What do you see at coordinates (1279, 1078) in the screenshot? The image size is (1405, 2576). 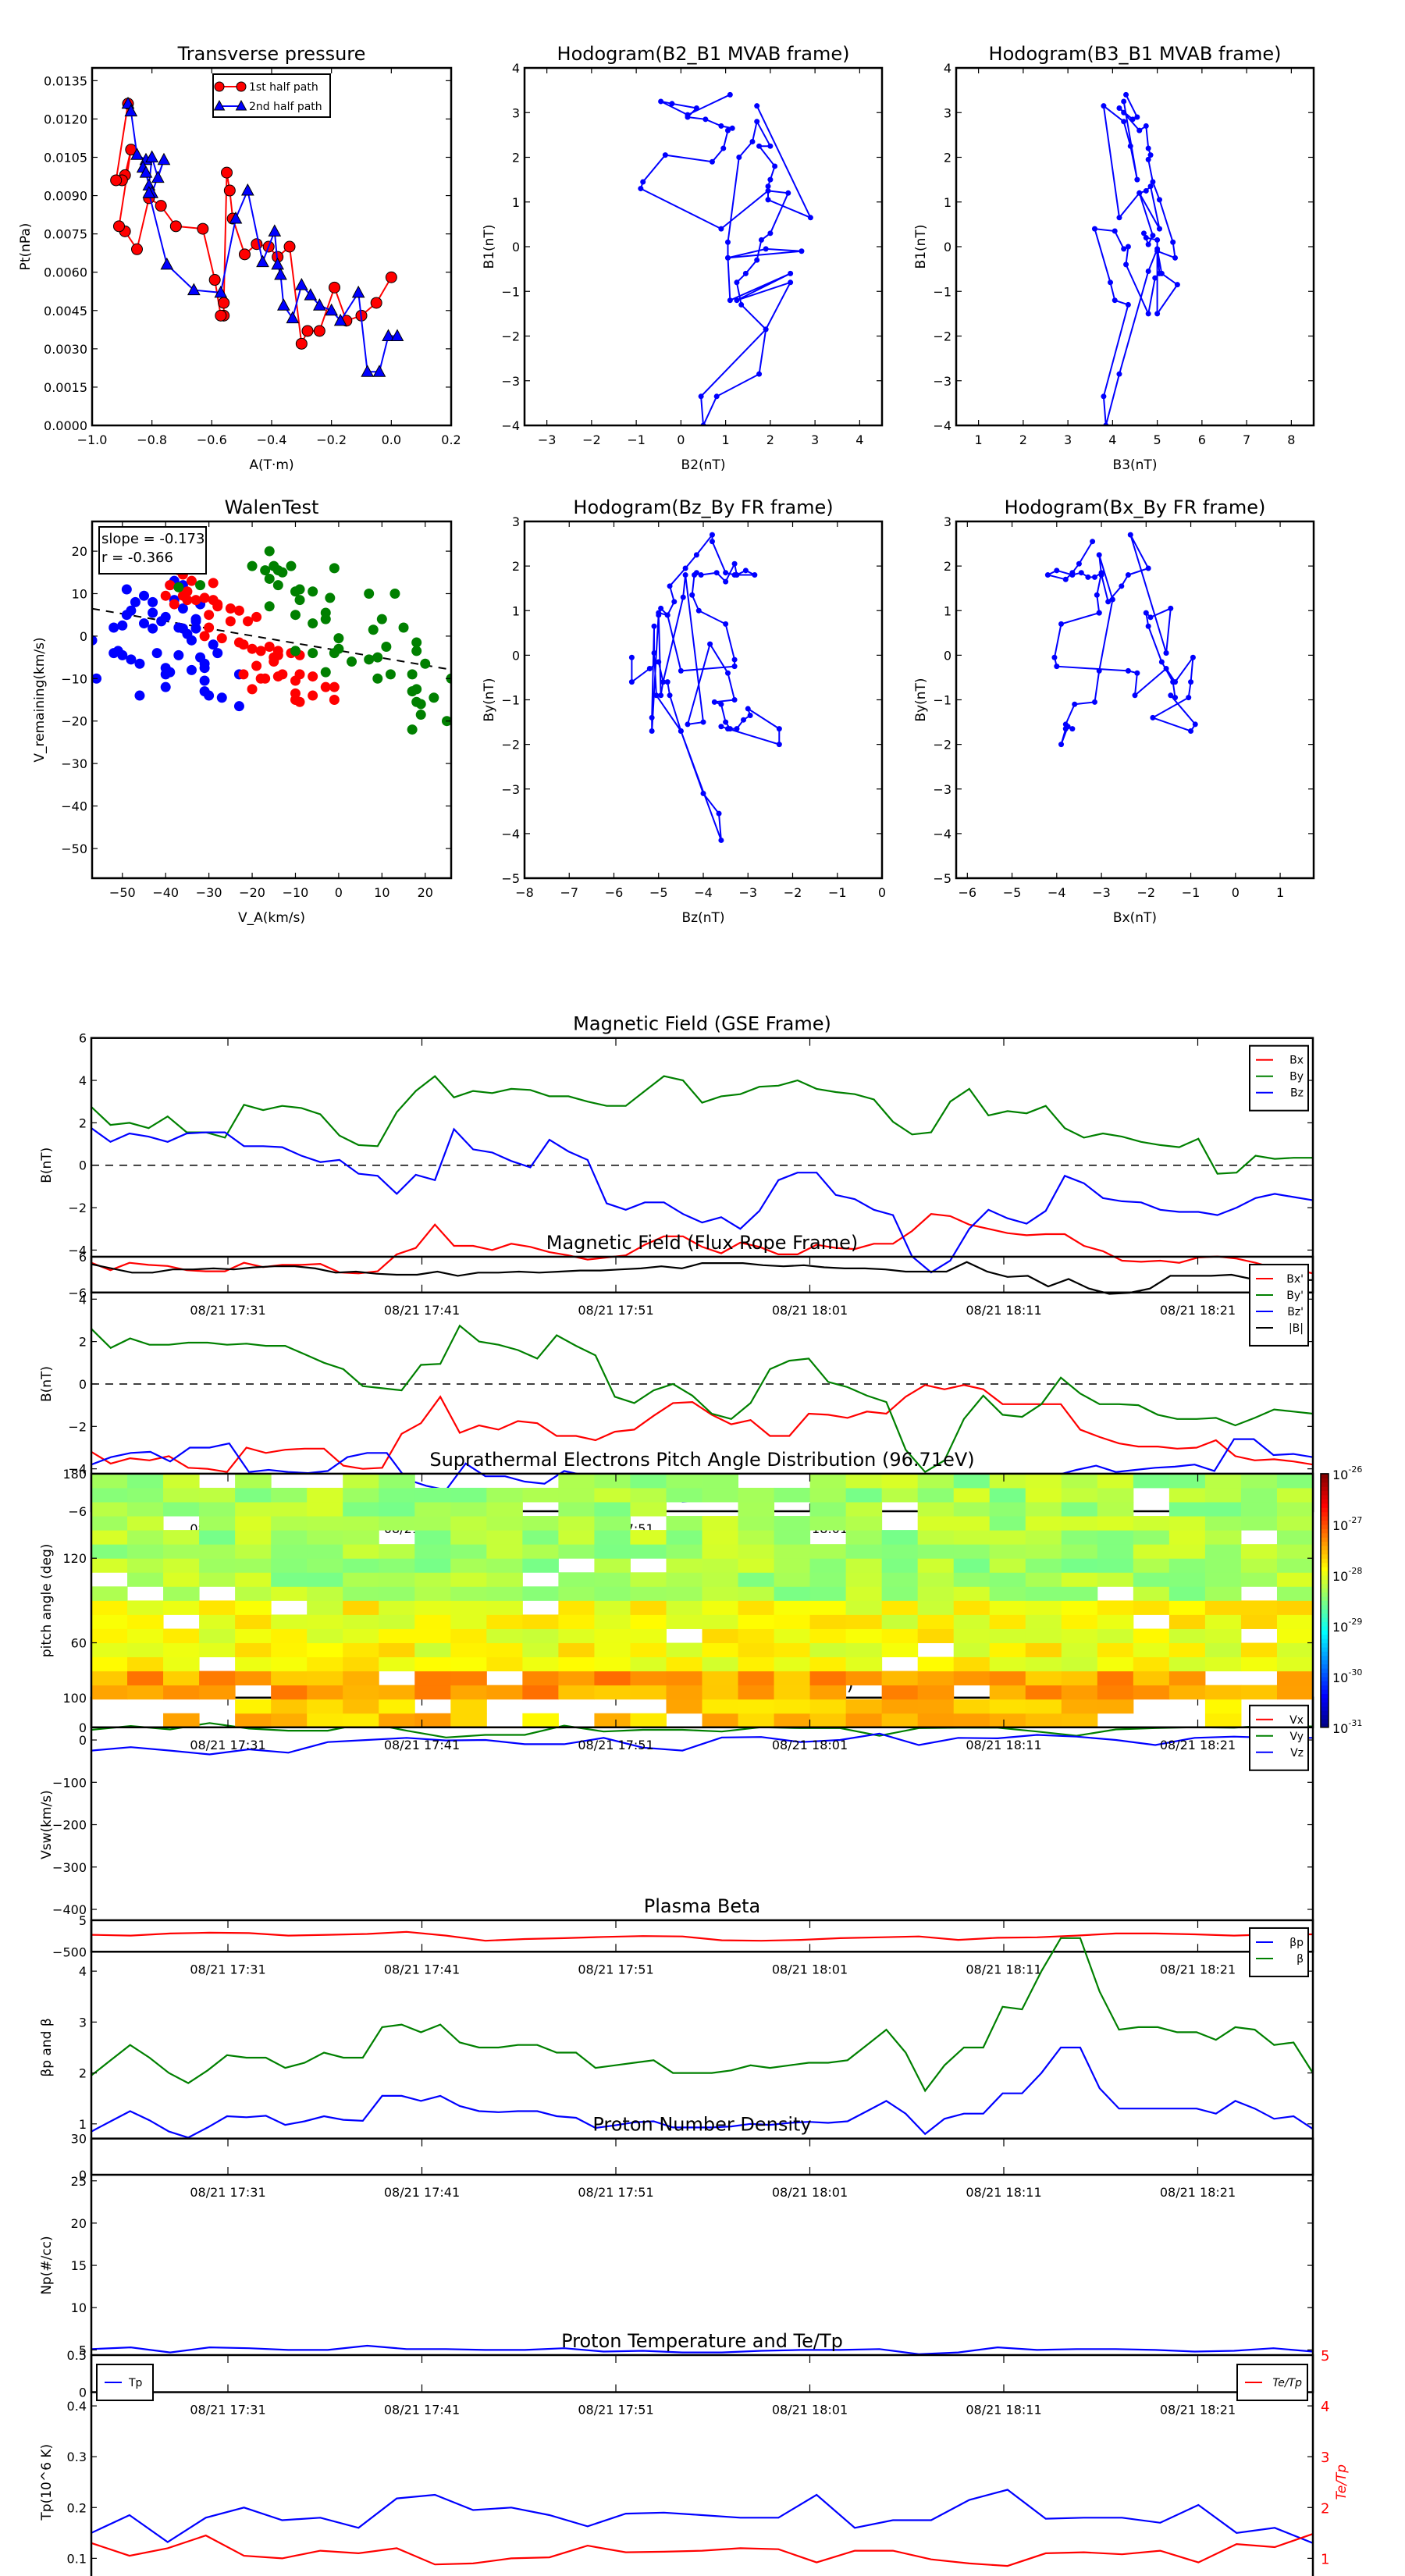 I see `legend-box` at bounding box center [1279, 1078].